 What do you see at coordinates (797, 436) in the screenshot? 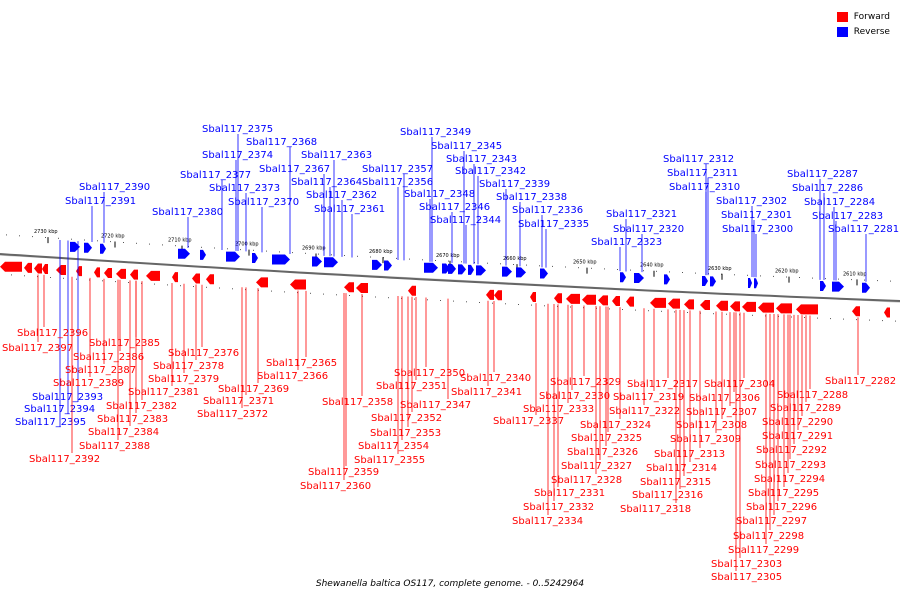
I see `gene-label-sbal117-2291: Sbal117_2291` at bounding box center [797, 436].